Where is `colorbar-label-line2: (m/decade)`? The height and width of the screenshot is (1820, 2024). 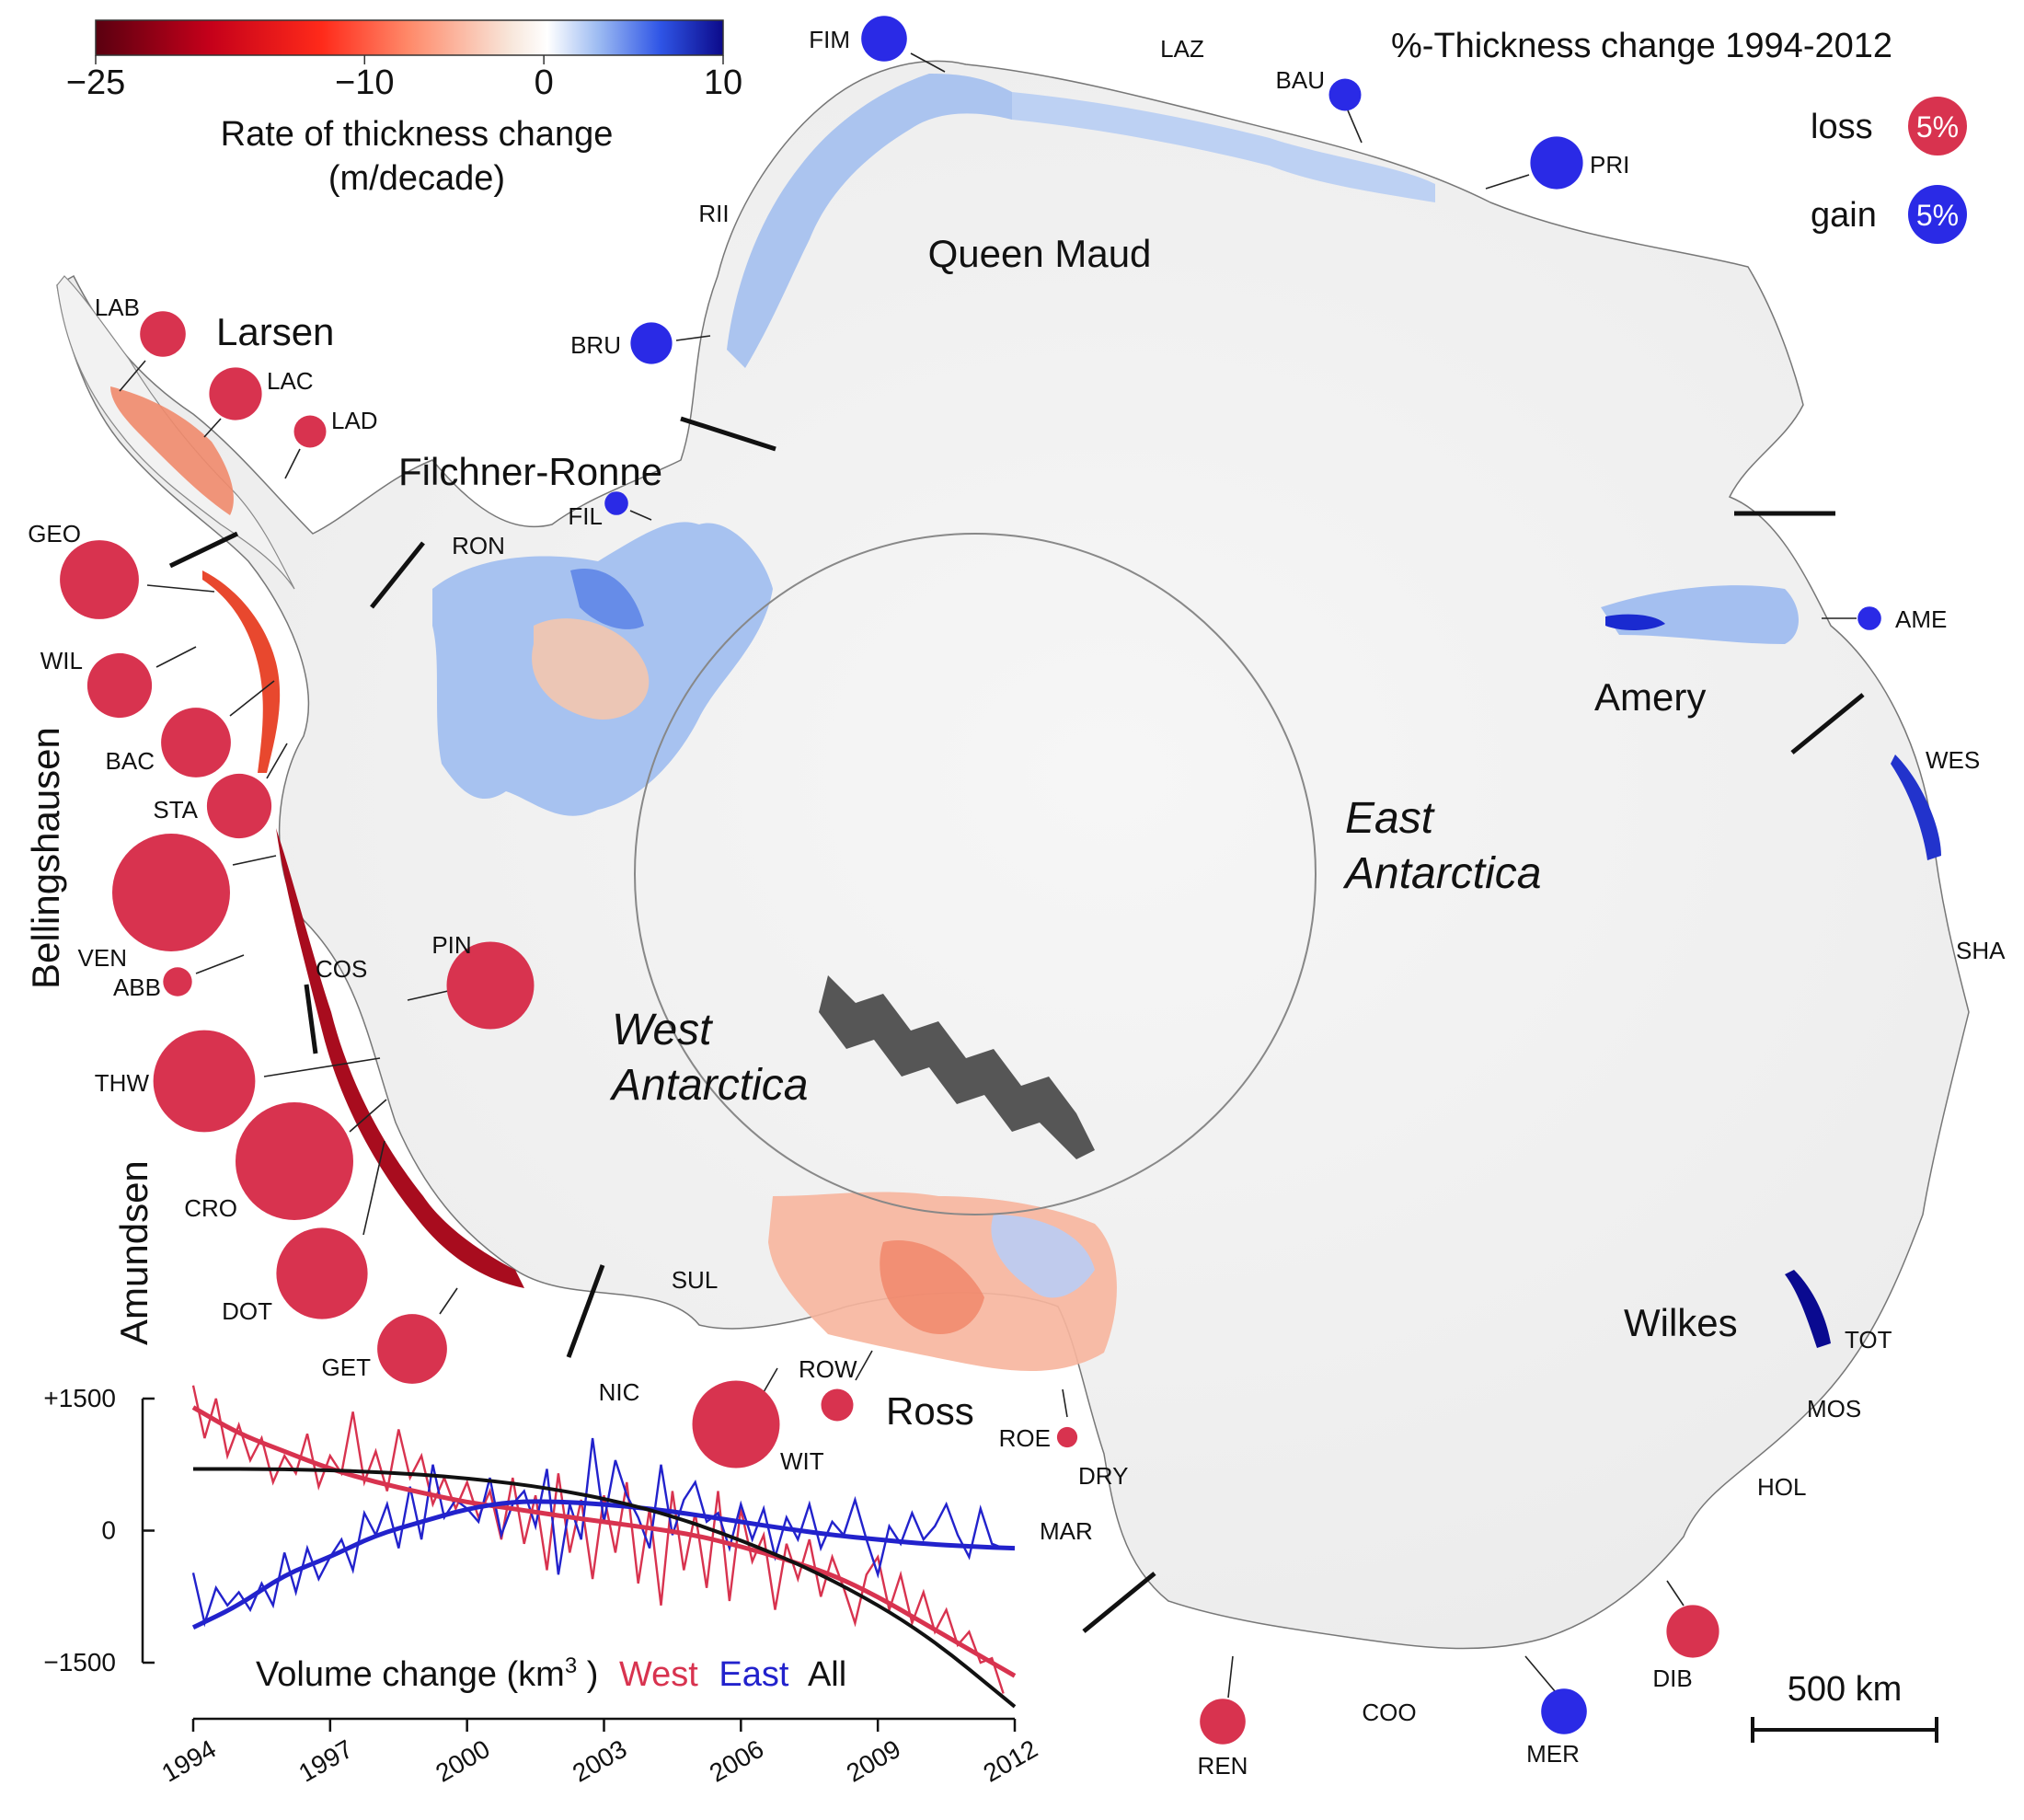 colorbar-label-line2: (m/decade) is located at coordinates (416, 178).